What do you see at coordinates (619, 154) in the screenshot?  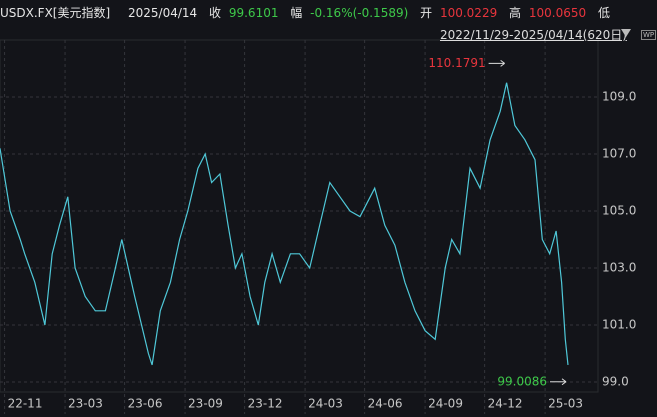 I see `y-tick-label: 107.0` at bounding box center [619, 154].